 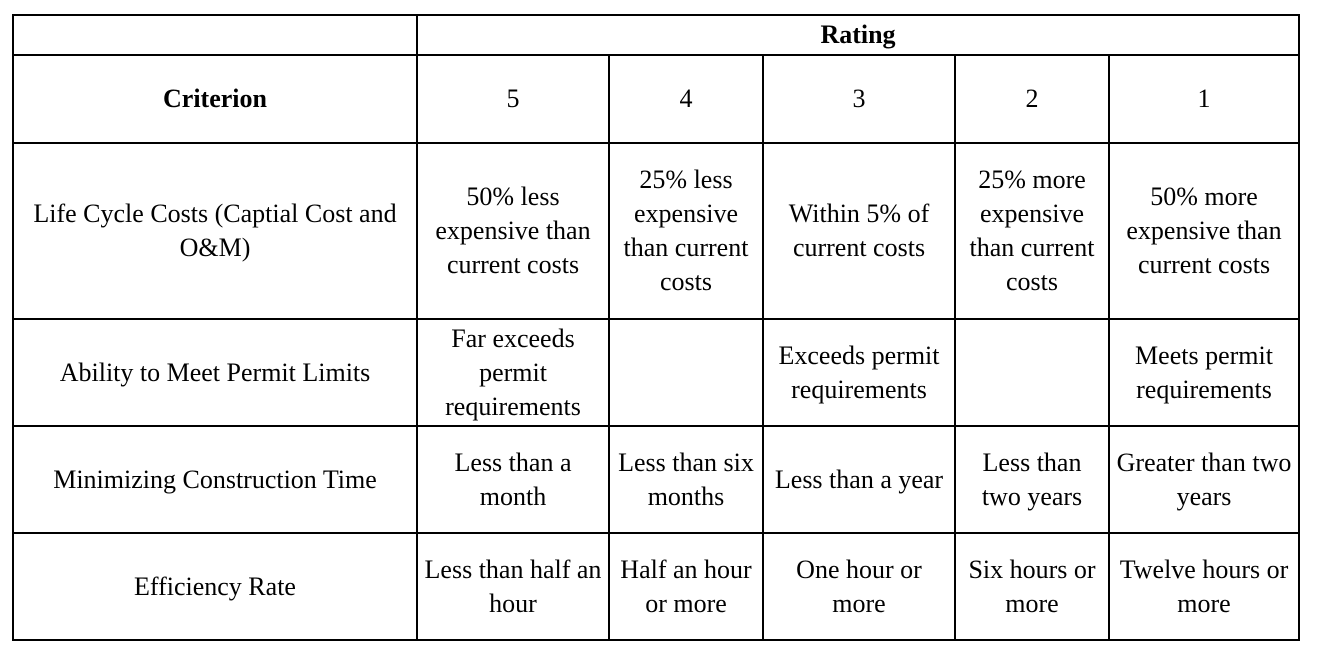 What do you see at coordinates (1204, 231) in the screenshot?
I see `table-cell: 50% more expensive than current costs` at bounding box center [1204, 231].